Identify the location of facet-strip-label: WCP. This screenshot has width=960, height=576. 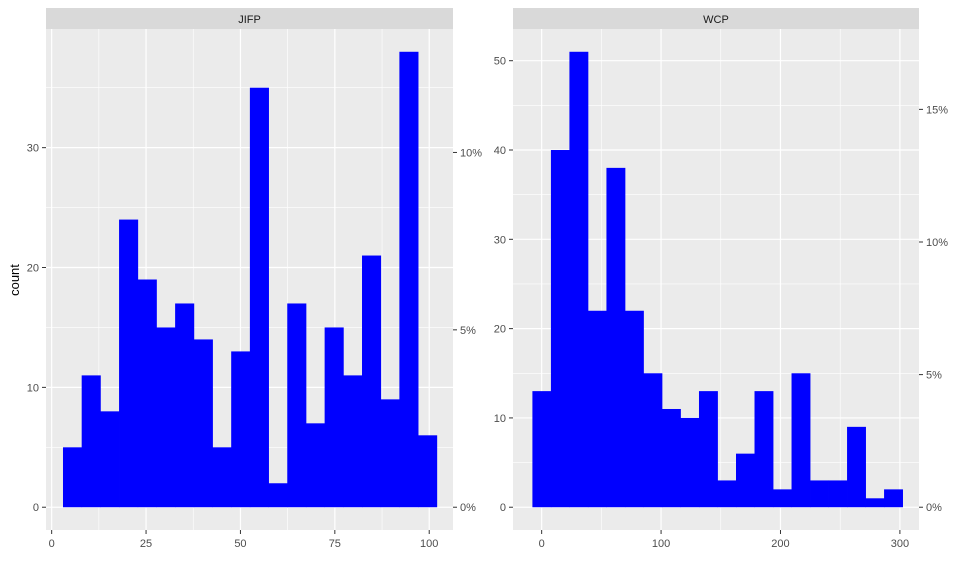
(716, 20).